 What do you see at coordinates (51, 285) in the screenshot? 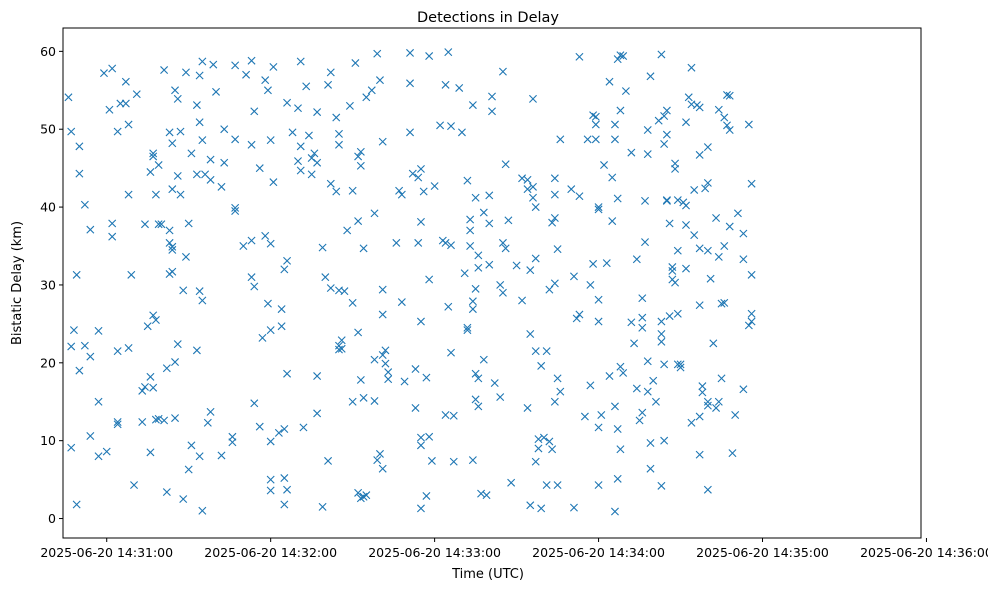
I see `y-axis: 0 10 20 30 40 50 60` at bounding box center [51, 285].